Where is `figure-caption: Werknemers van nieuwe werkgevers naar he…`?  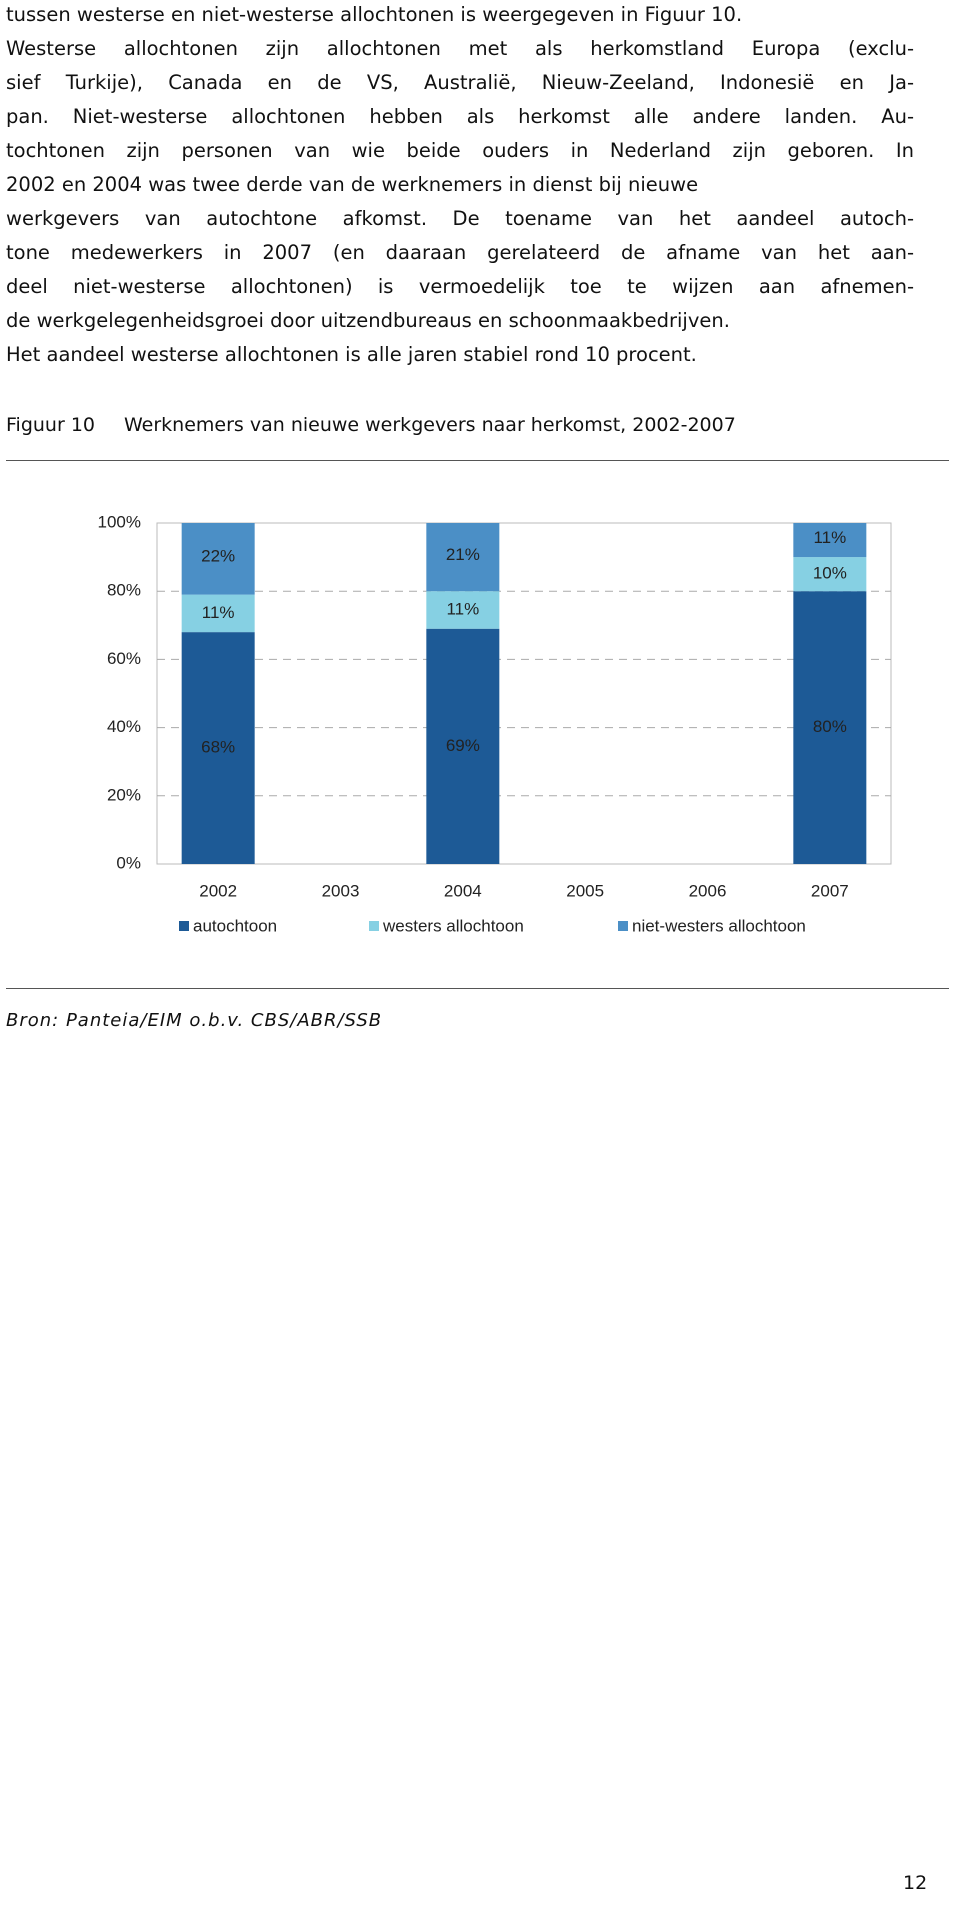
figure-caption: Werknemers van nieuwe werkgevers naar he… is located at coordinates (430, 425).